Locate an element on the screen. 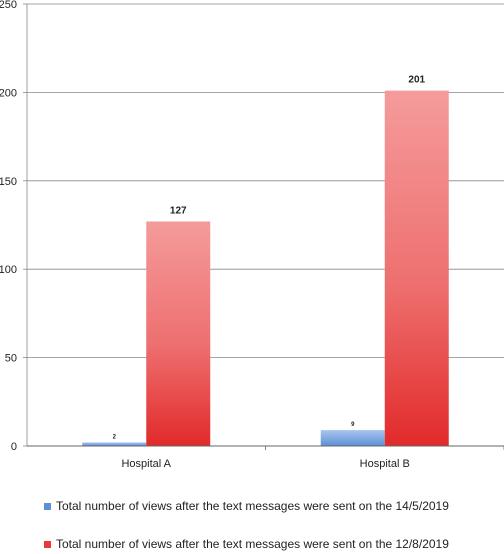 Image resolution: width=504 pixels, height=554 pixels. legend-swatch-red is located at coordinates (47, 544).